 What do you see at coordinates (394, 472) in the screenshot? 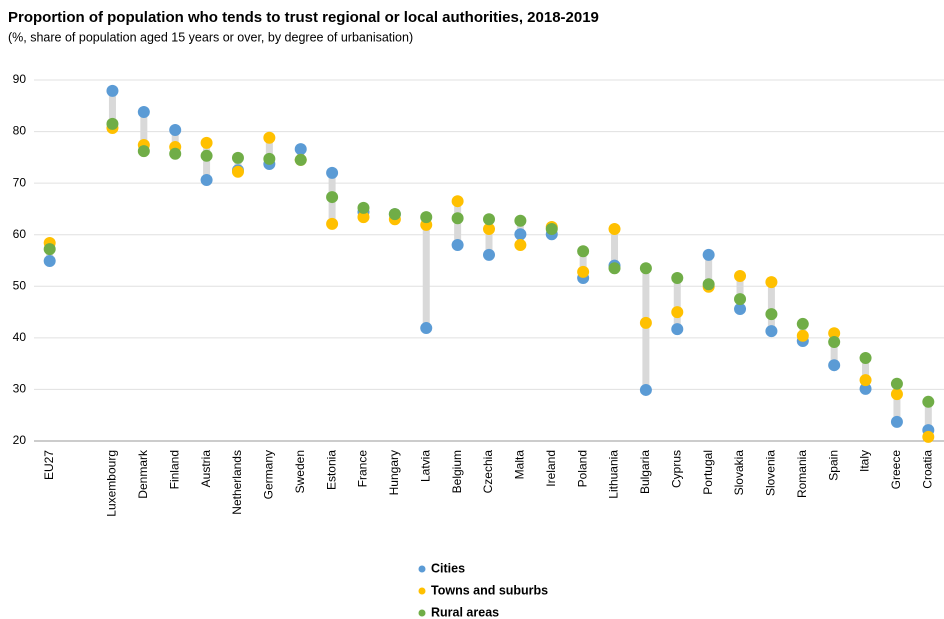
I see `x-tick-label: Hungary` at bounding box center [394, 472].